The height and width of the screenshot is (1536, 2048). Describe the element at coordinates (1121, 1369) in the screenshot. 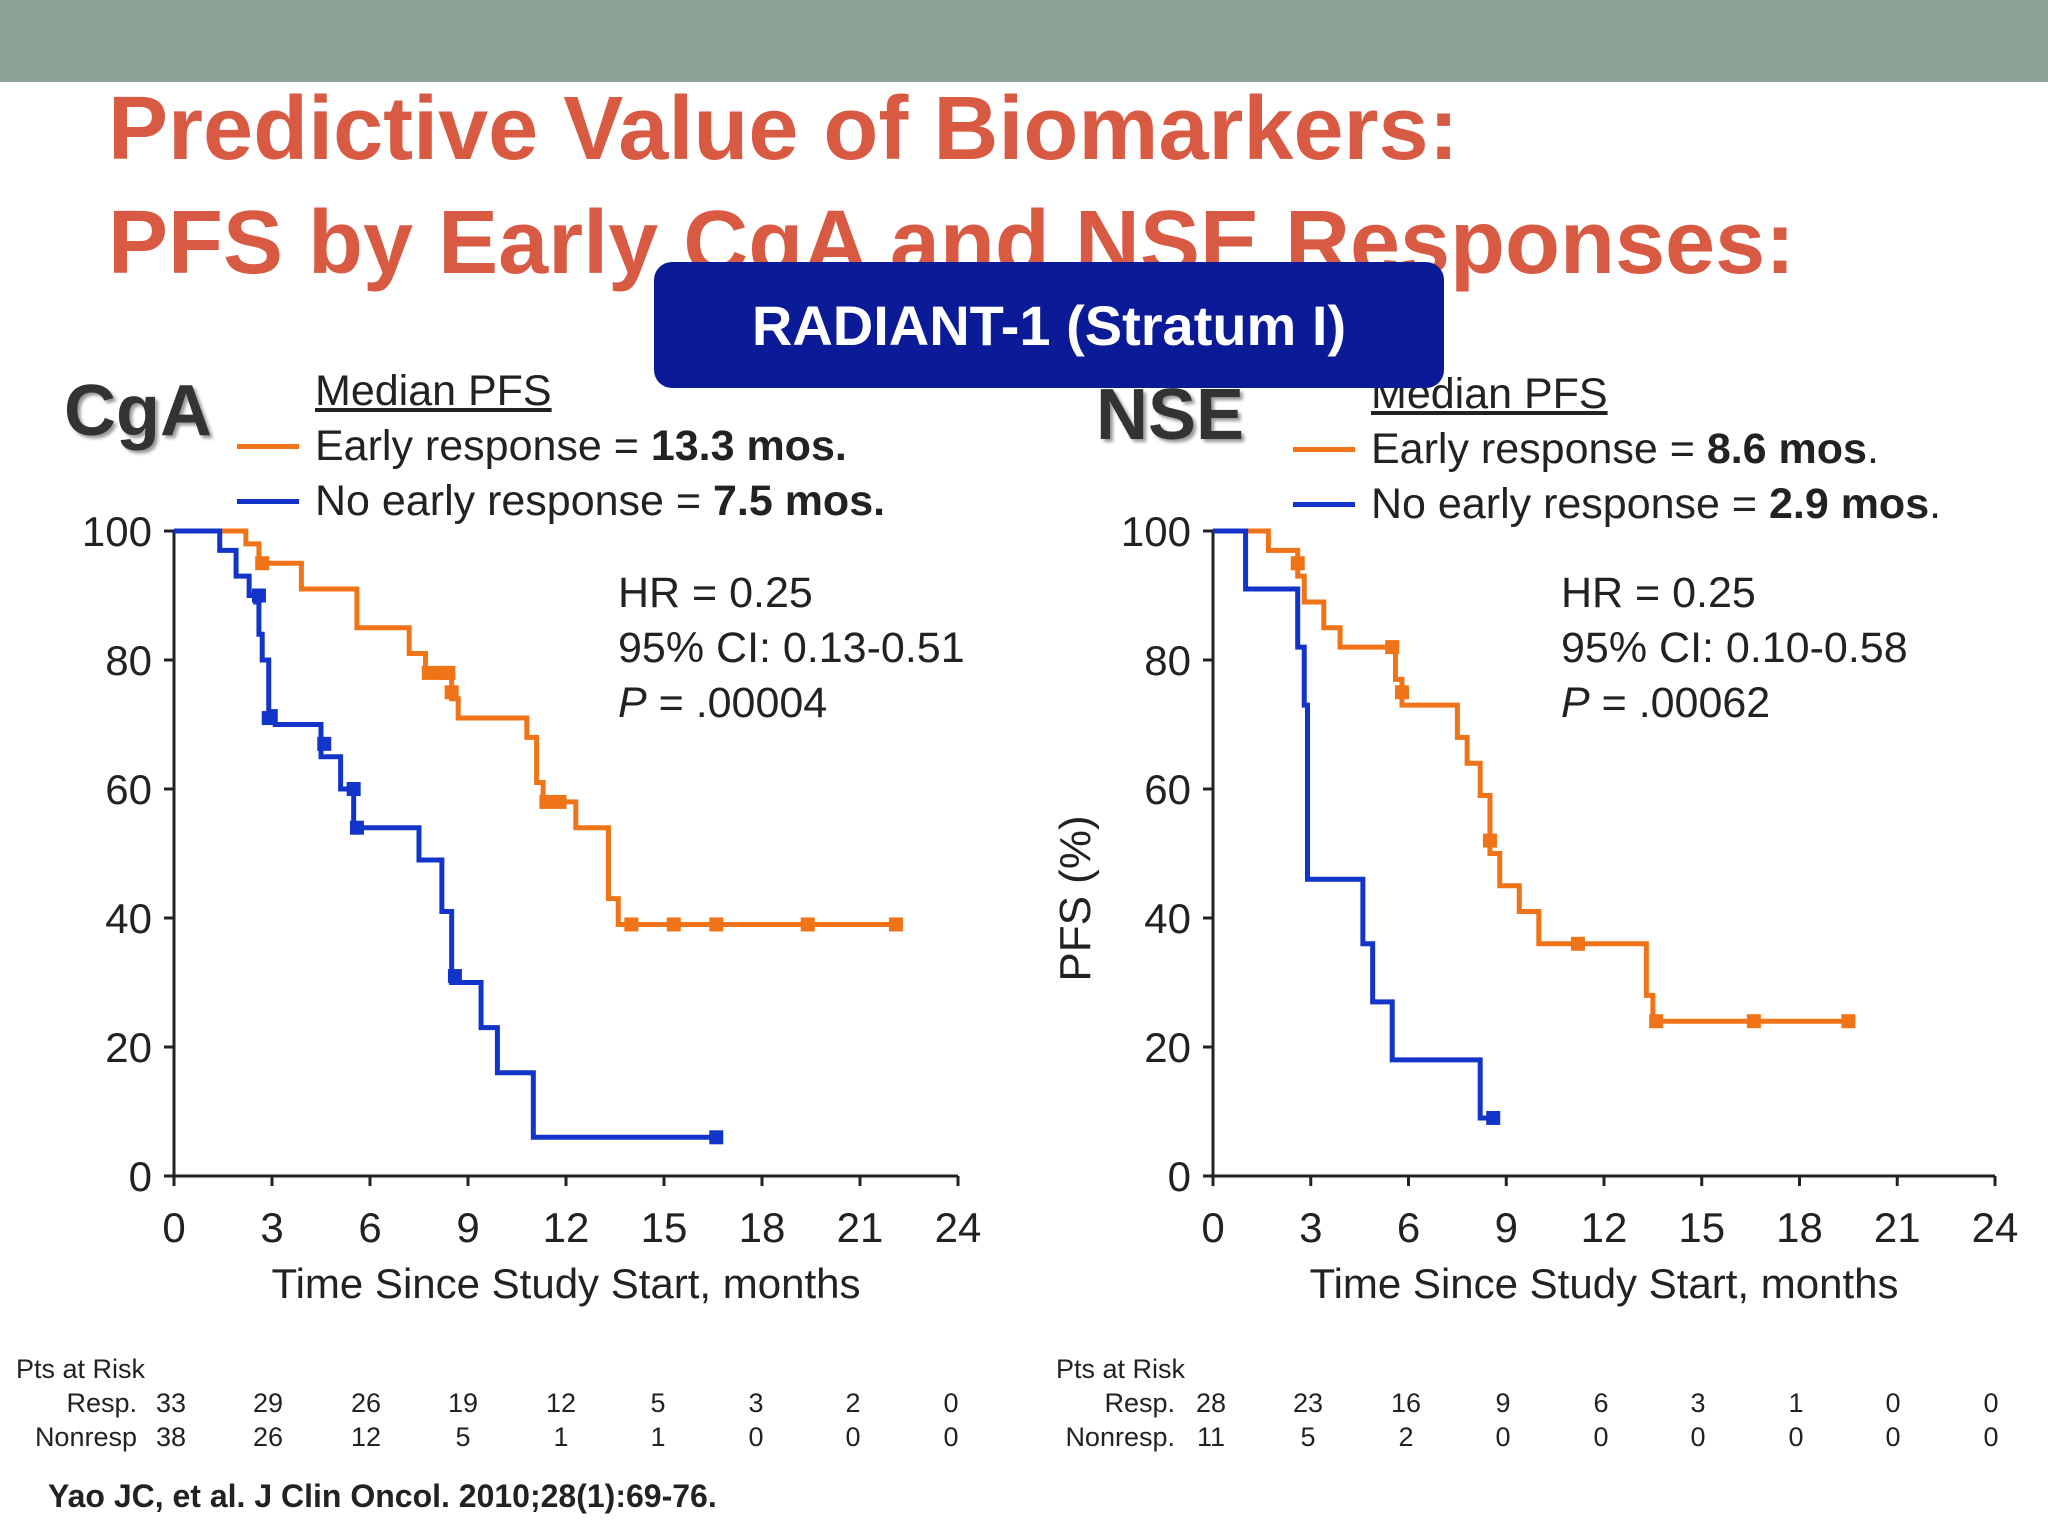

I see `risk-table-title: Pts at Risk` at that location.